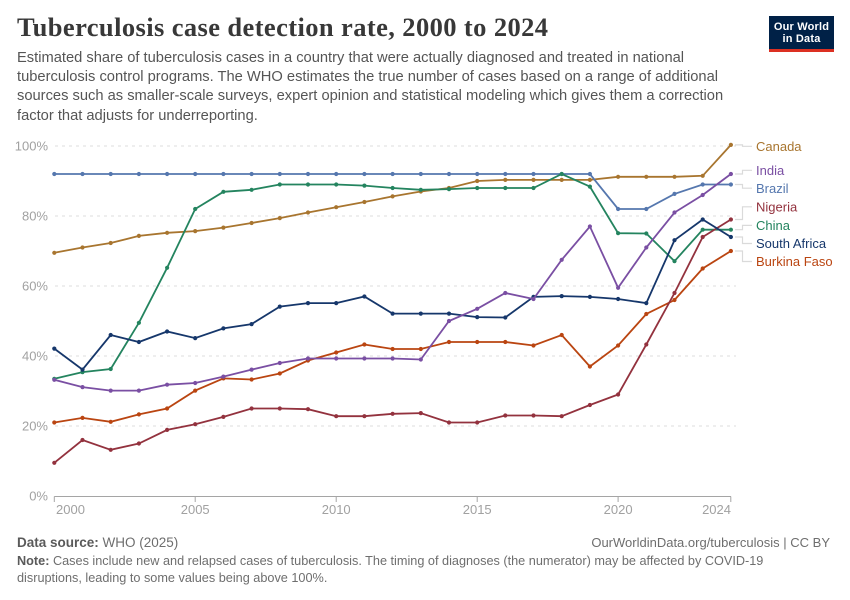 The image size is (850, 600). I want to click on svg-text: 2020, so click(618, 509).